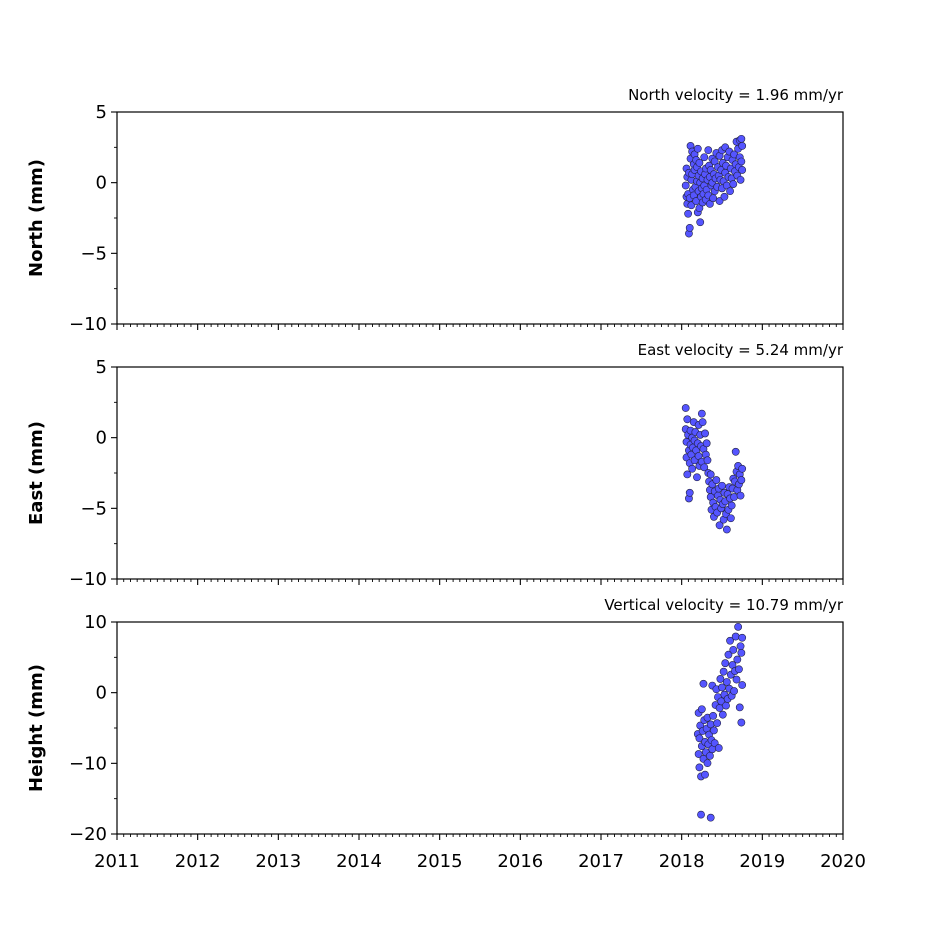  What do you see at coordinates (36, 218) in the screenshot?
I see `y-axis-label: North (mm)` at bounding box center [36, 218].